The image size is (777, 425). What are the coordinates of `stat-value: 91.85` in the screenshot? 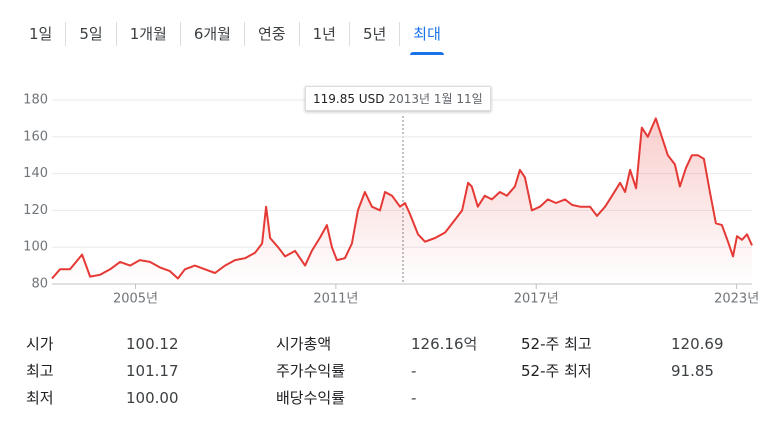 It's located at (692, 370).